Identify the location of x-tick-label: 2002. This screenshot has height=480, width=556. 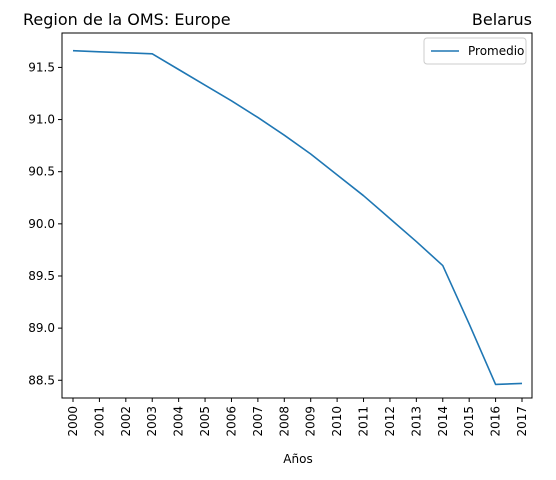
(126, 421).